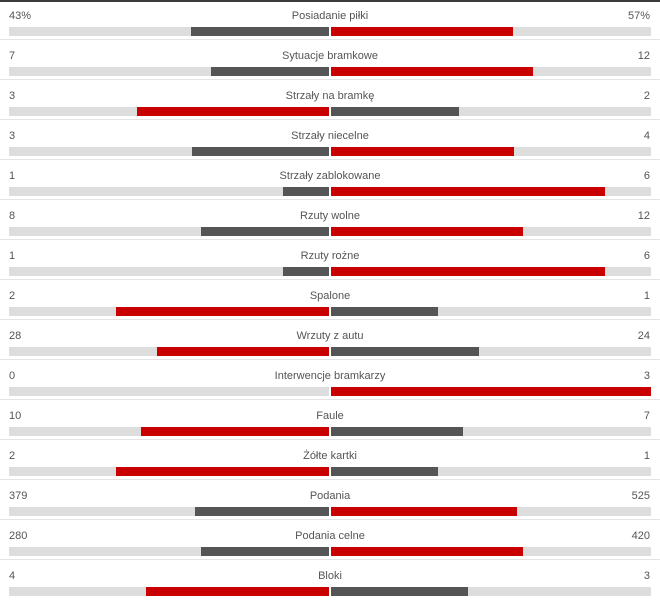  What do you see at coordinates (330, 376) in the screenshot?
I see `stat-label: Interwencje bramkarzy` at bounding box center [330, 376].